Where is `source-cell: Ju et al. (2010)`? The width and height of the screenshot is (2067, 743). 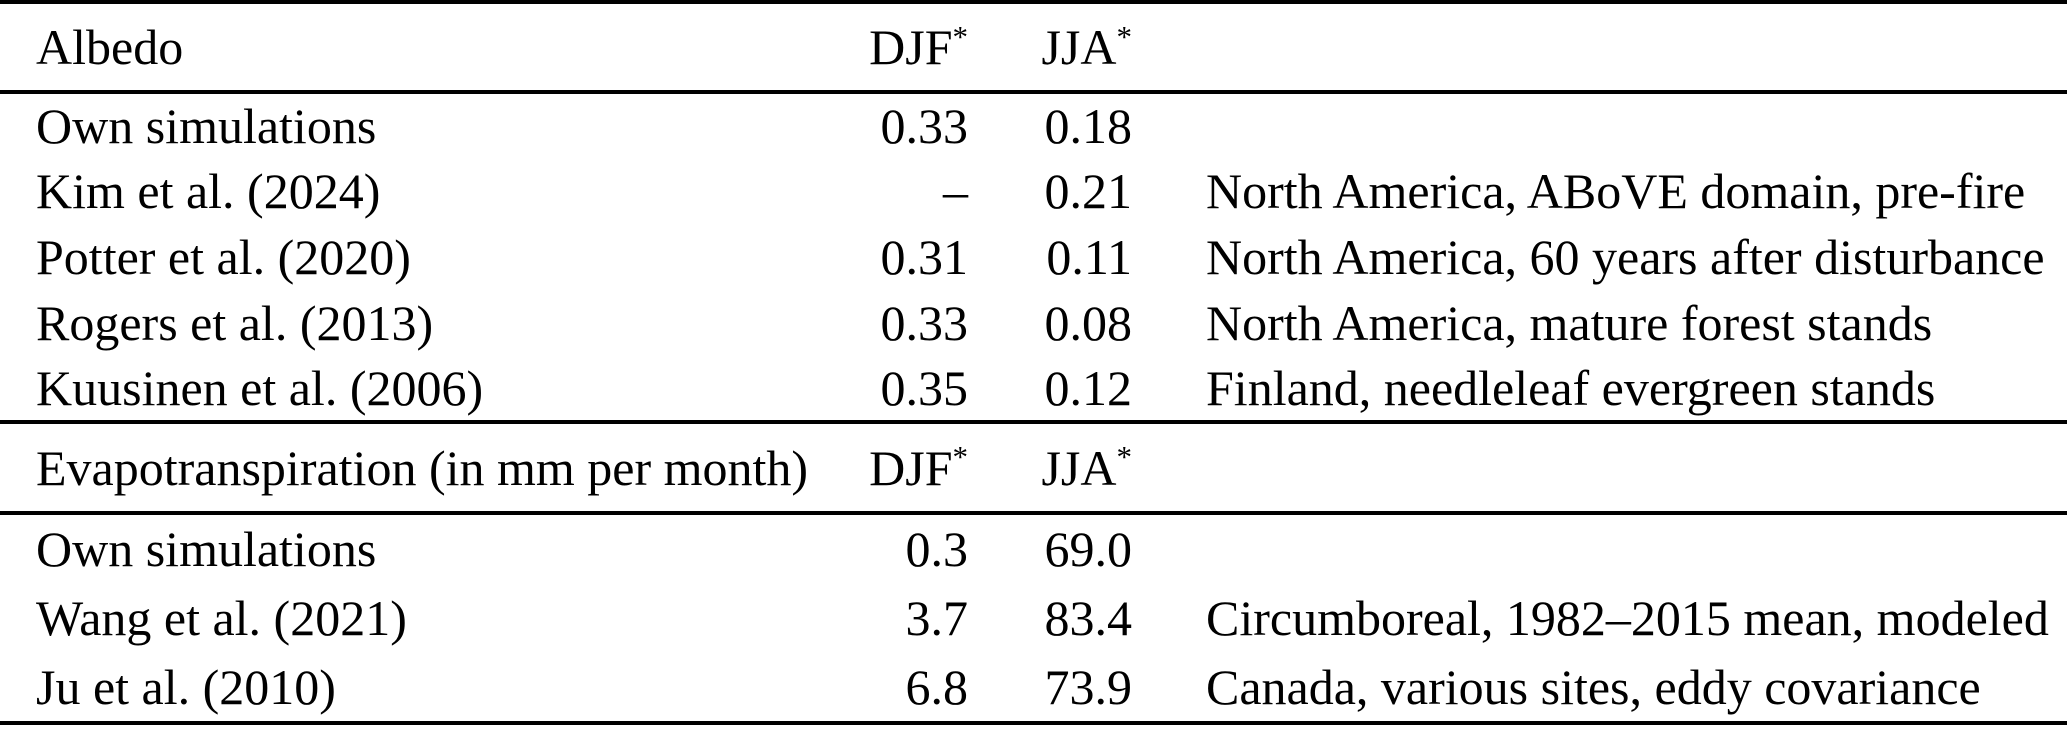
source-cell: Ju et al. (2010) is located at coordinates (186, 687).